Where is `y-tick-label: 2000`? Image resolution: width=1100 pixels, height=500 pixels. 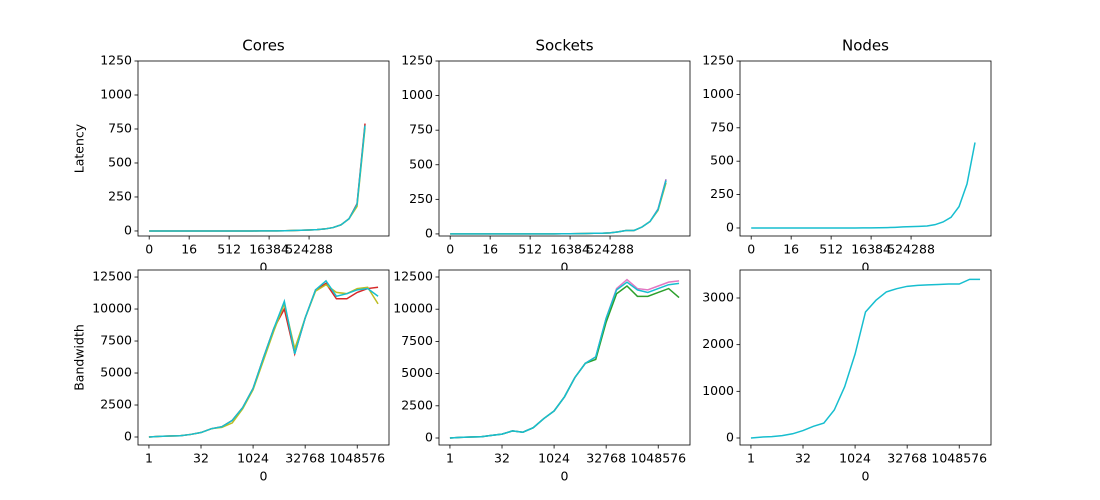 y-tick-label: 2000 is located at coordinates (718, 343).